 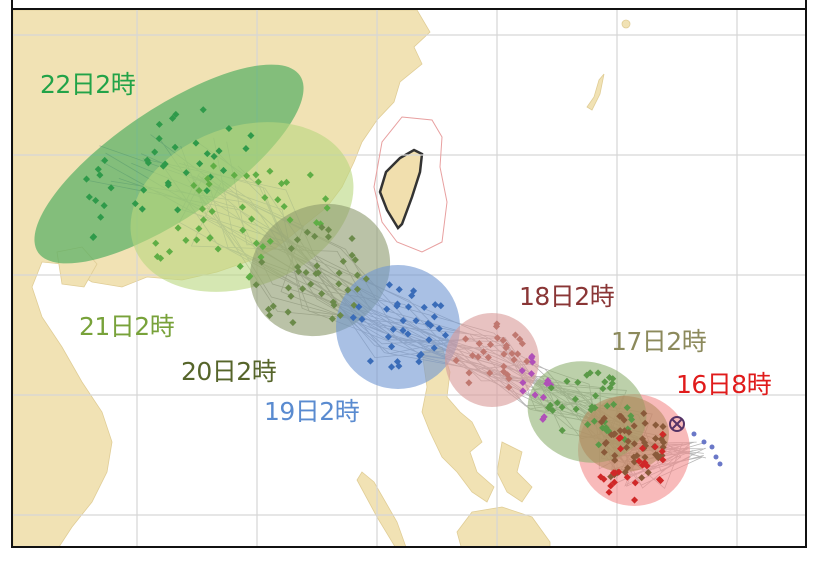 I want to click on luzon, so click(x=458, y=424).